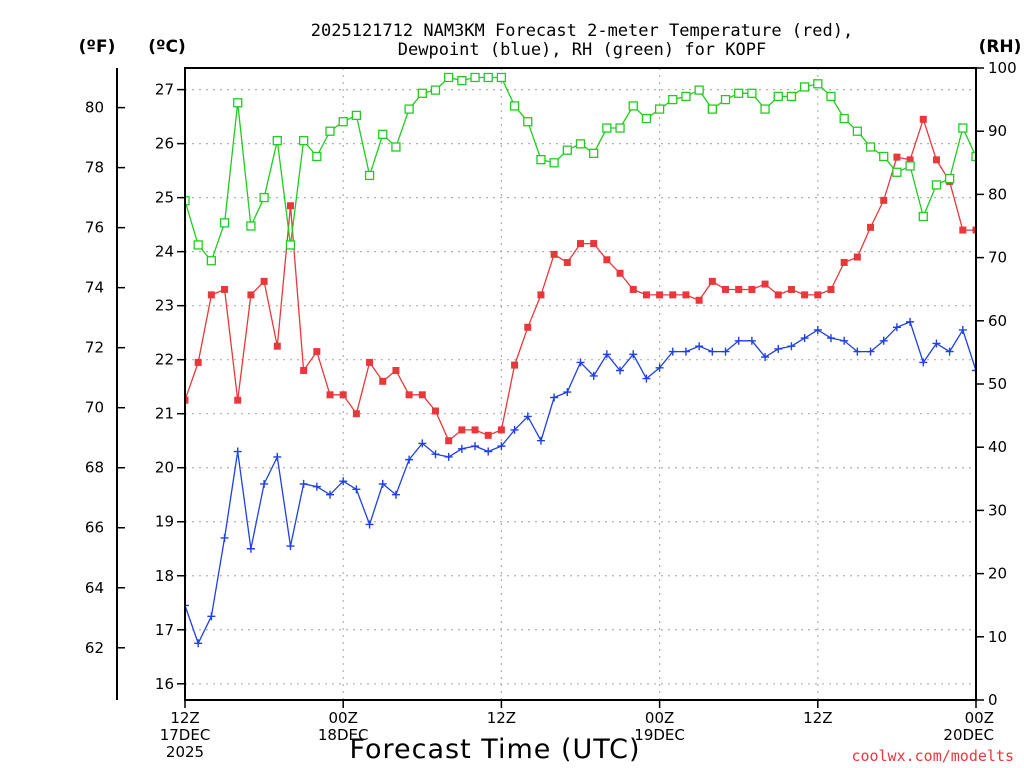 The height and width of the screenshot is (768, 1024). I want to click on celsius-tick-label-8: 24, so click(164, 252).